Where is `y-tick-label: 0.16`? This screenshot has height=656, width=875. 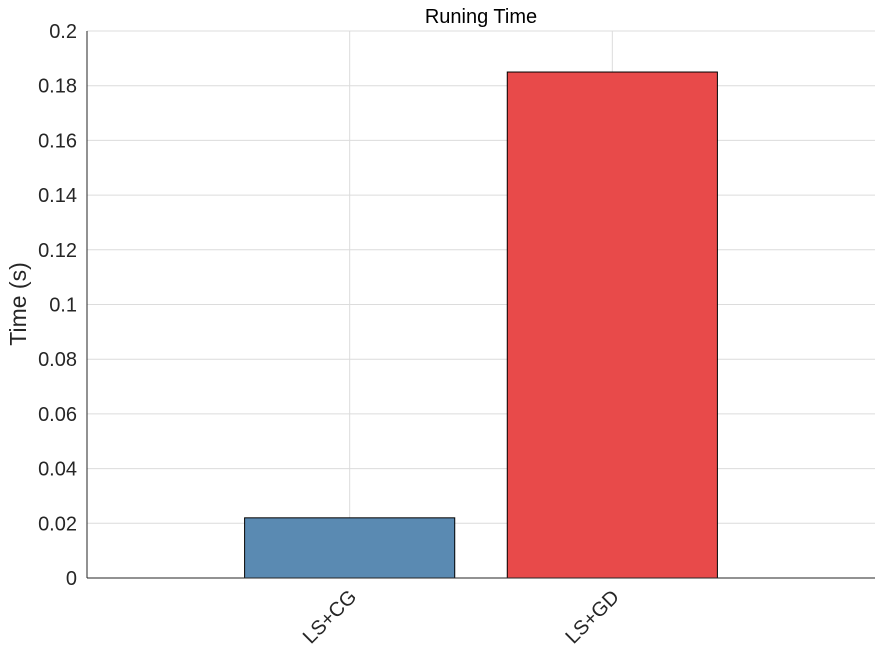
y-tick-label: 0.16 is located at coordinates (57, 141).